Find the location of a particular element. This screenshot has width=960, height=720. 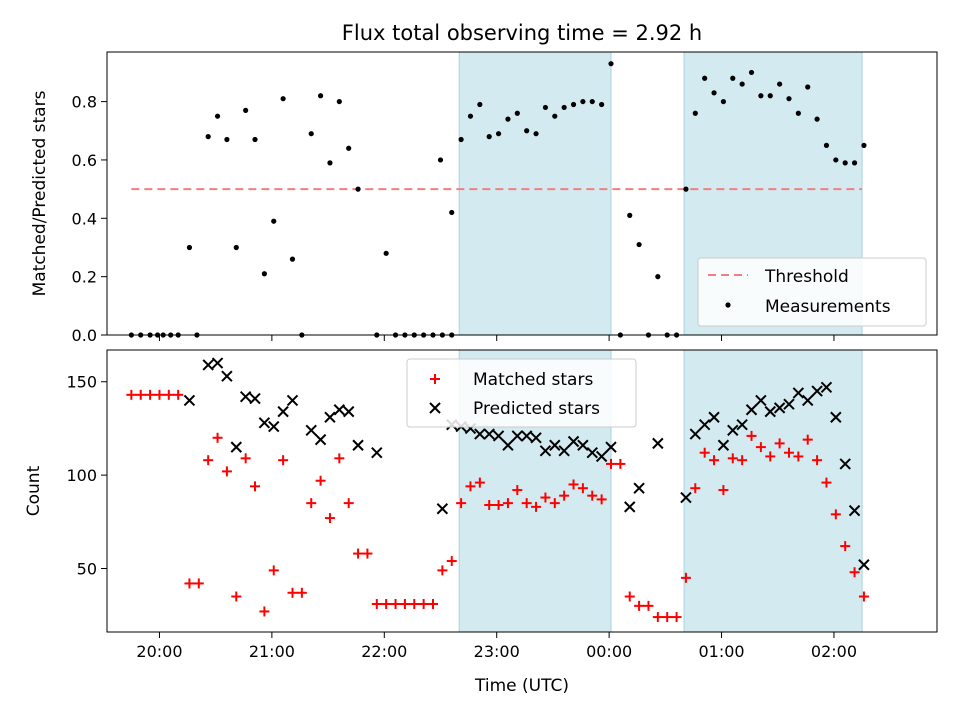

y-tick-label: 0.6 is located at coordinates (84, 160).